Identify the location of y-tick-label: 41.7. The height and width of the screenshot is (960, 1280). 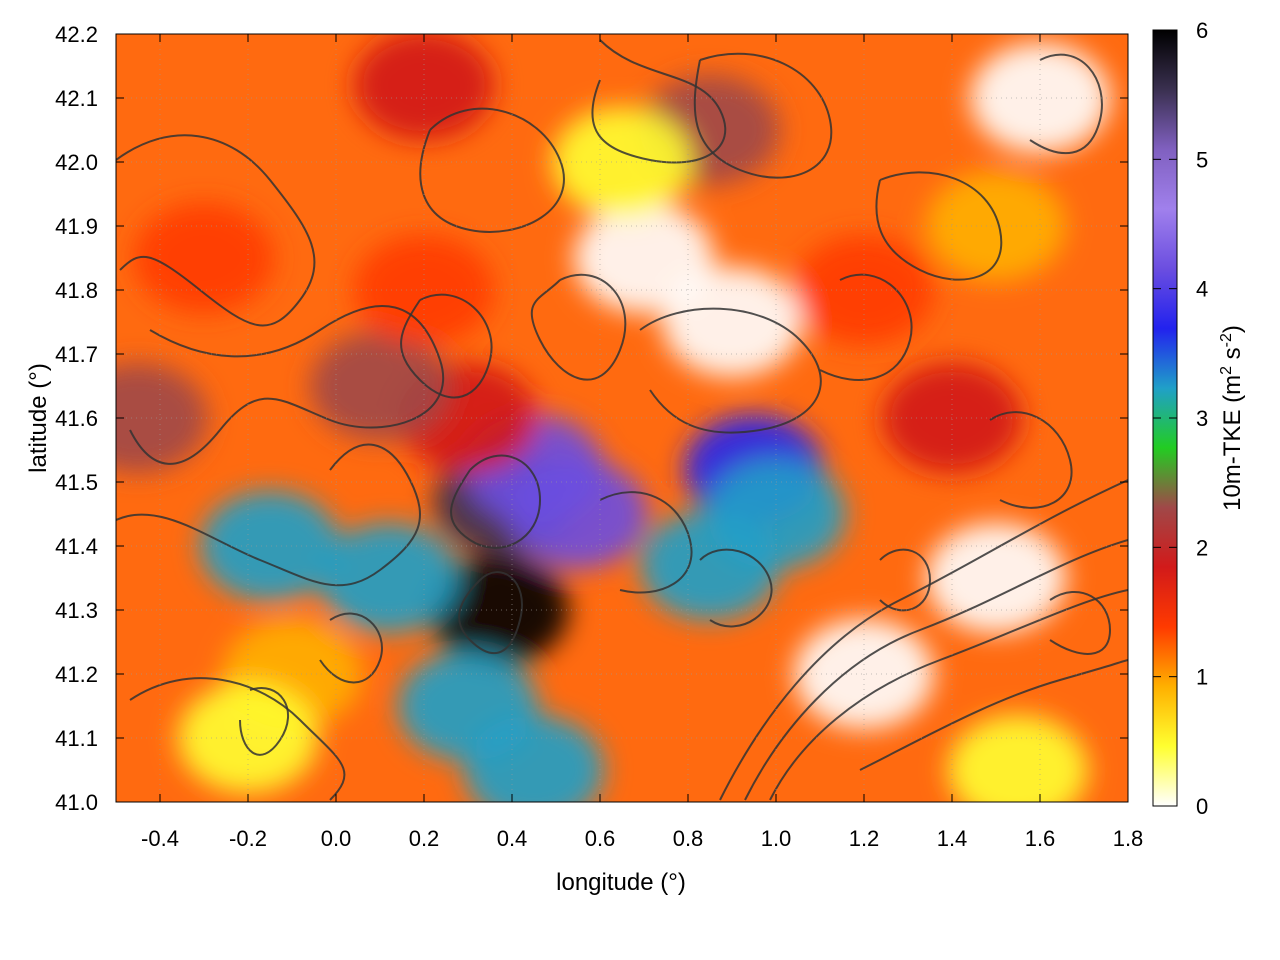
(76, 354).